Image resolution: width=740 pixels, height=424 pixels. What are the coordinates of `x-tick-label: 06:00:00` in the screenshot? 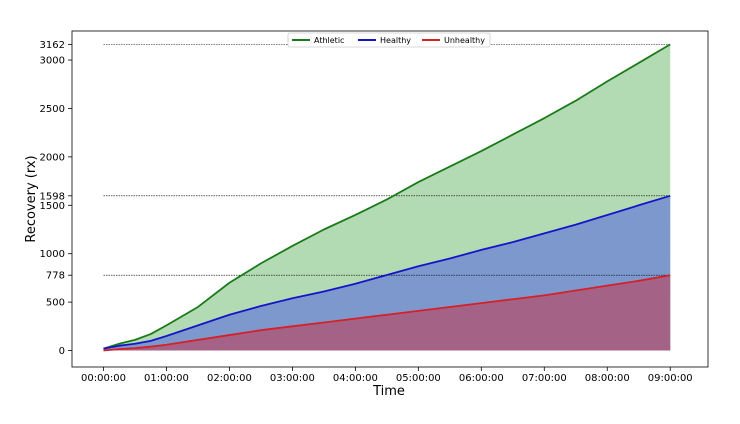 It's located at (481, 378).